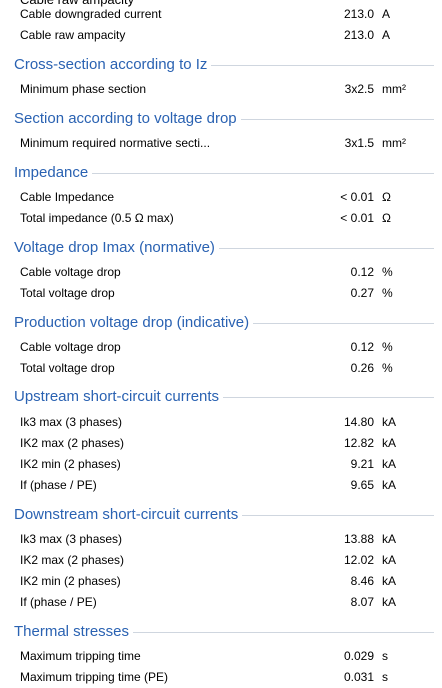 Image resolution: width=442 pixels, height=688 pixels. Describe the element at coordinates (358, 560) in the screenshot. I see `row-value: 12.02` at that location.